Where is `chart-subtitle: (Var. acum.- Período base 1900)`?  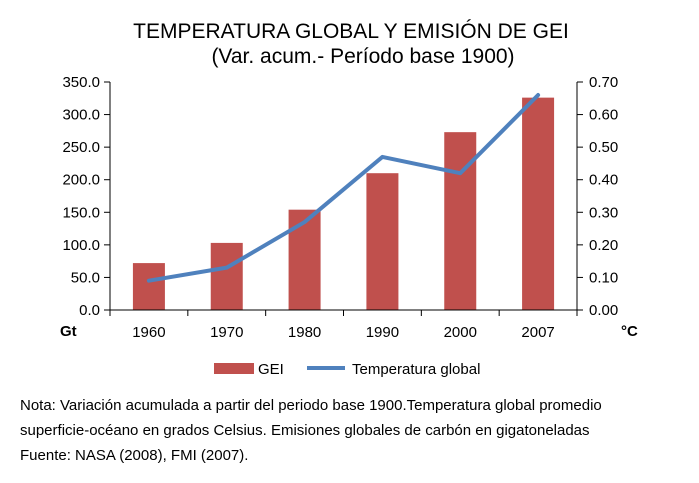 chart-subtitle: (Var. acum.- Período base 1900) is located at coordinates (362, 56).